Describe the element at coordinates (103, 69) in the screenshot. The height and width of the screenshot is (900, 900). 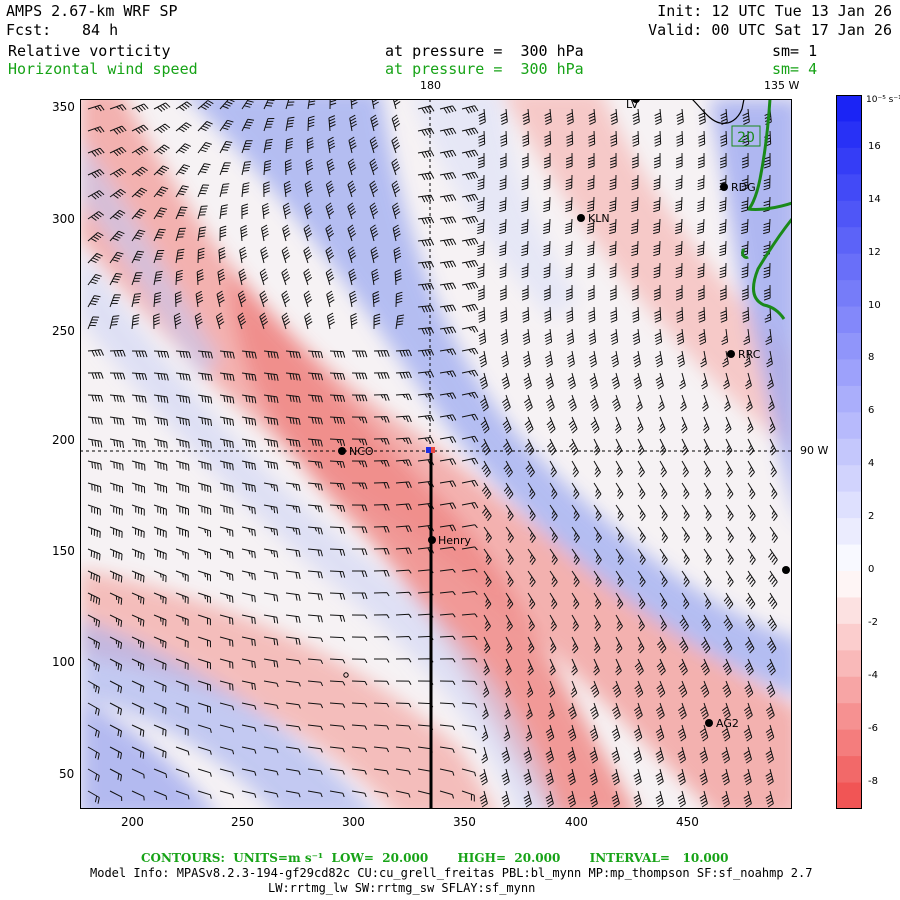
I see `field2-name: Horizontal wind speed` at that location.